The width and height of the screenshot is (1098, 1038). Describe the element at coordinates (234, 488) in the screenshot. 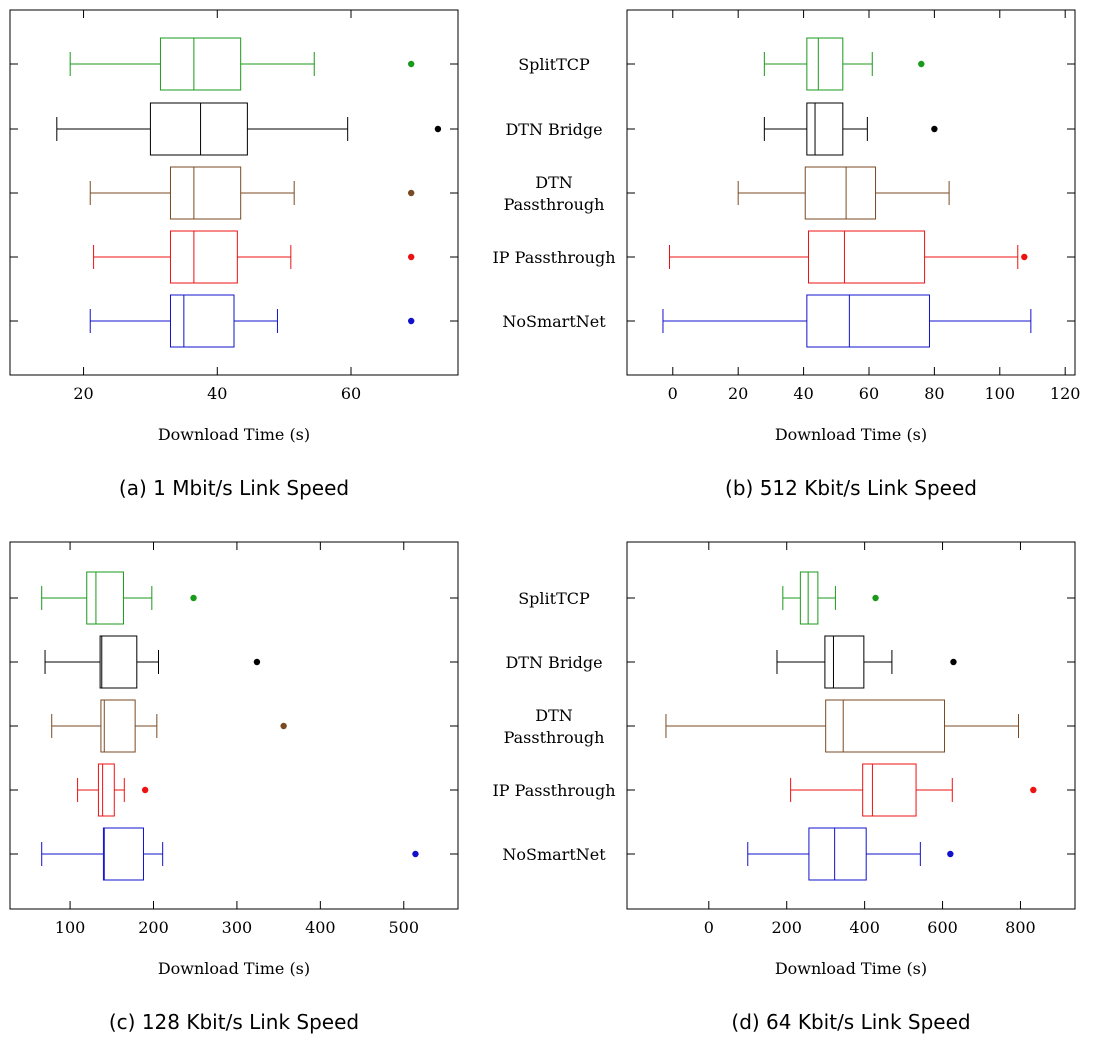

I see `subfigure-caption: (a) 1 Mbit/s Link Speed` at that location.